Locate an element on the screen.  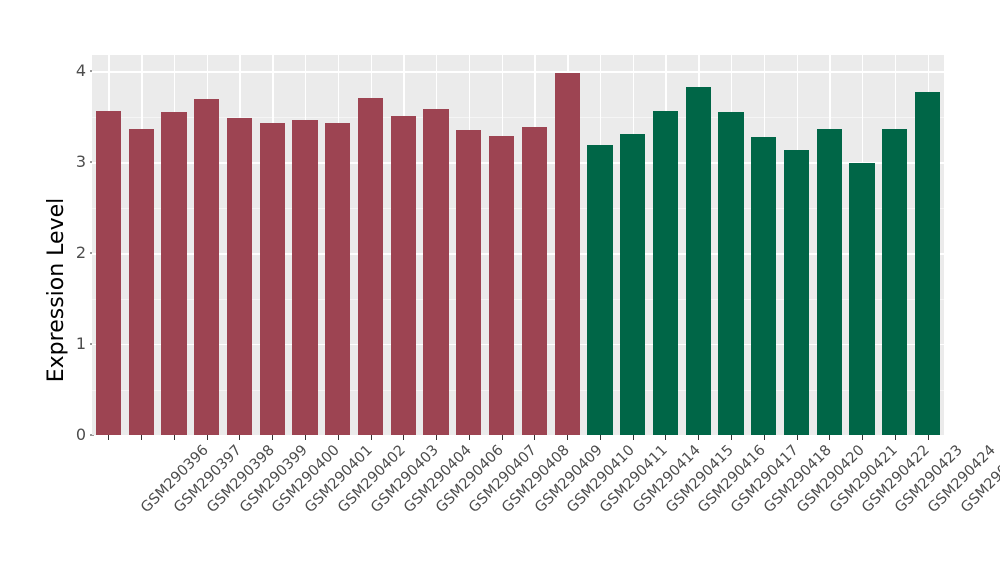
y-tick-mark is located at coordinates (92, 435).